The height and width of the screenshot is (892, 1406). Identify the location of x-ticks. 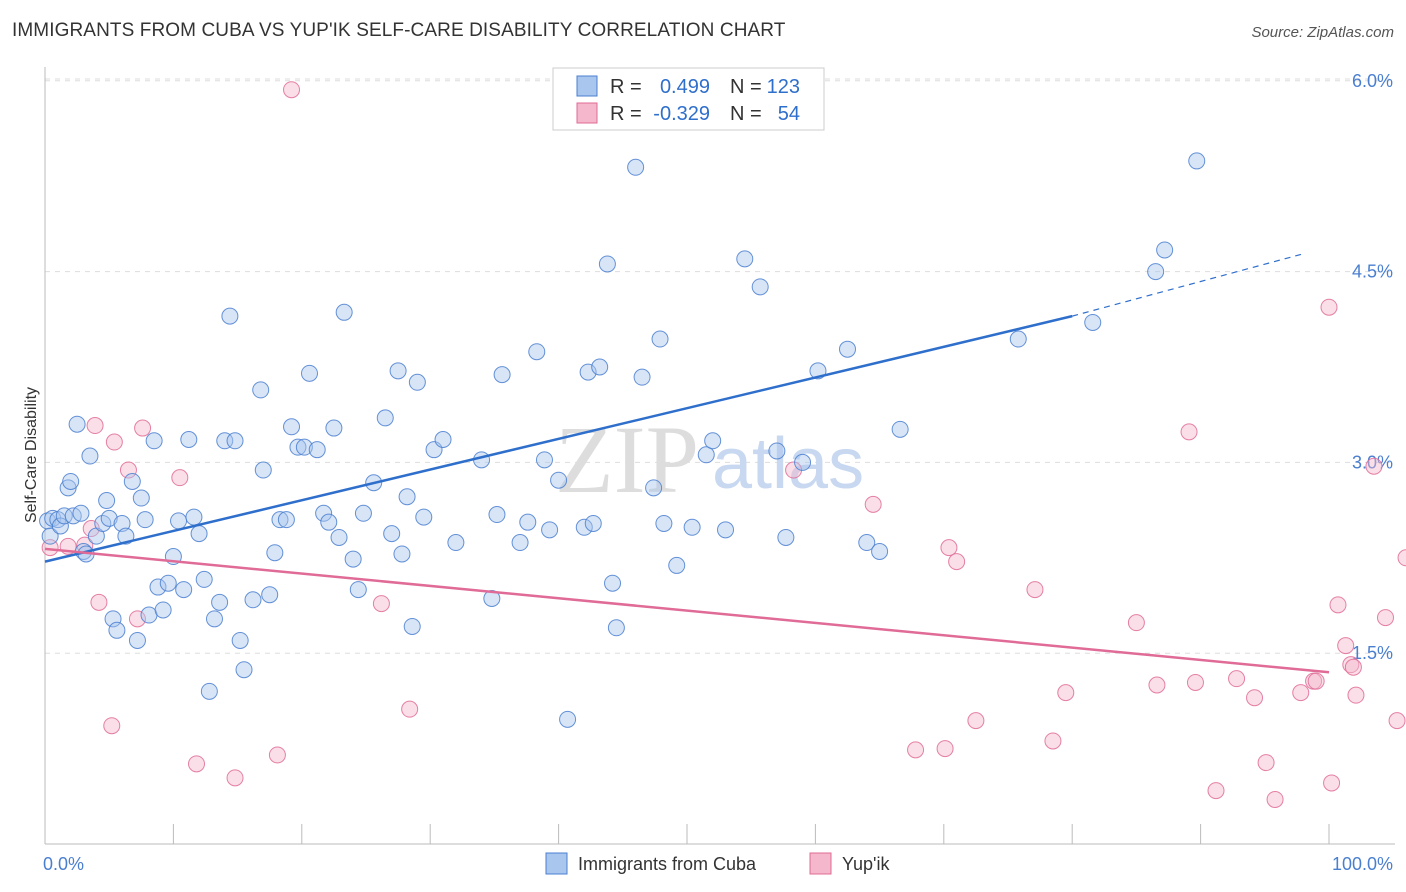
(687, 834).